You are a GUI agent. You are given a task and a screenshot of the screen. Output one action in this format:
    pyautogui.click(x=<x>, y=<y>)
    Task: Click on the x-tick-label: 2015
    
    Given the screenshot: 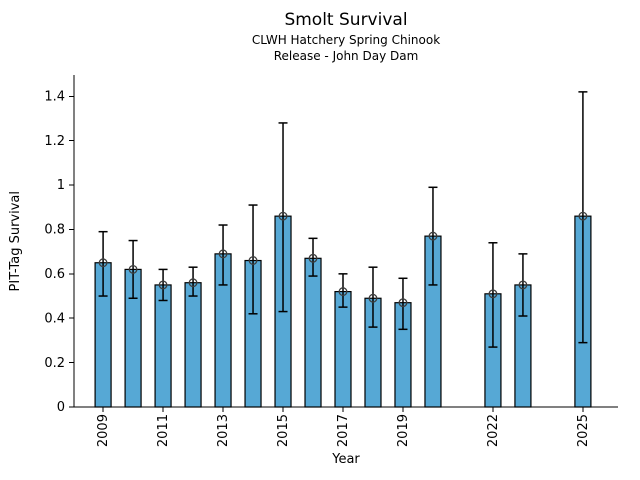 What is the action you would take?
    pyautogui.click(x=283, y=430)
    